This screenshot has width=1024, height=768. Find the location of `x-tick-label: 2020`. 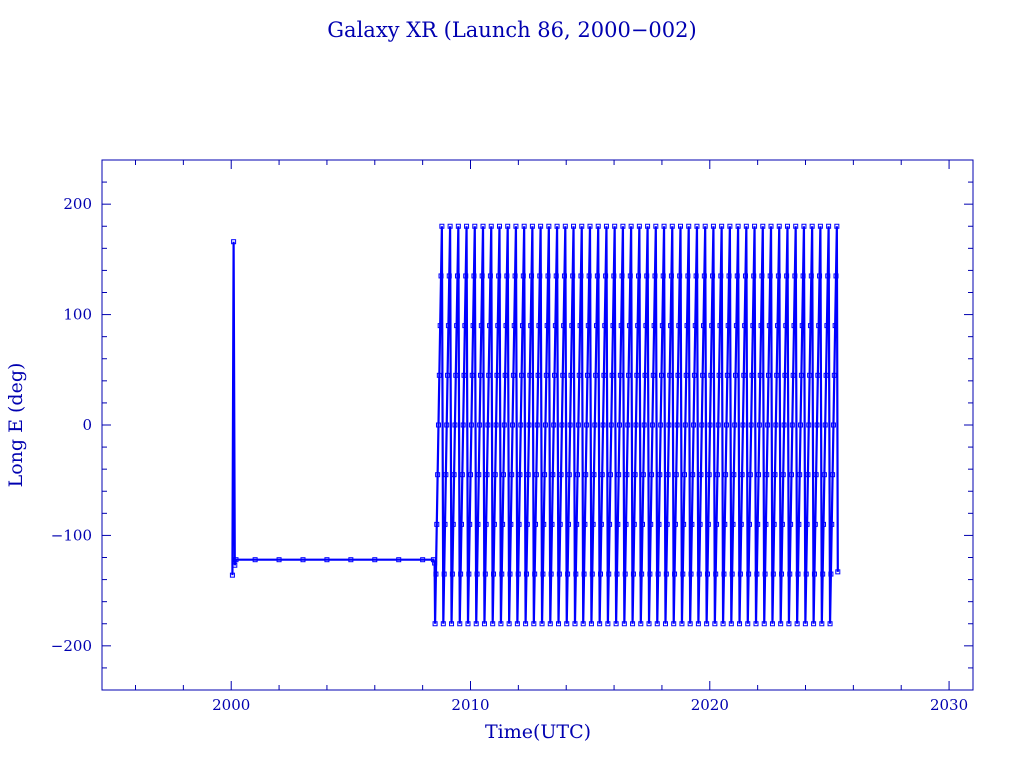

x-tick-label: 2020 is located at coordinates (710, 705).